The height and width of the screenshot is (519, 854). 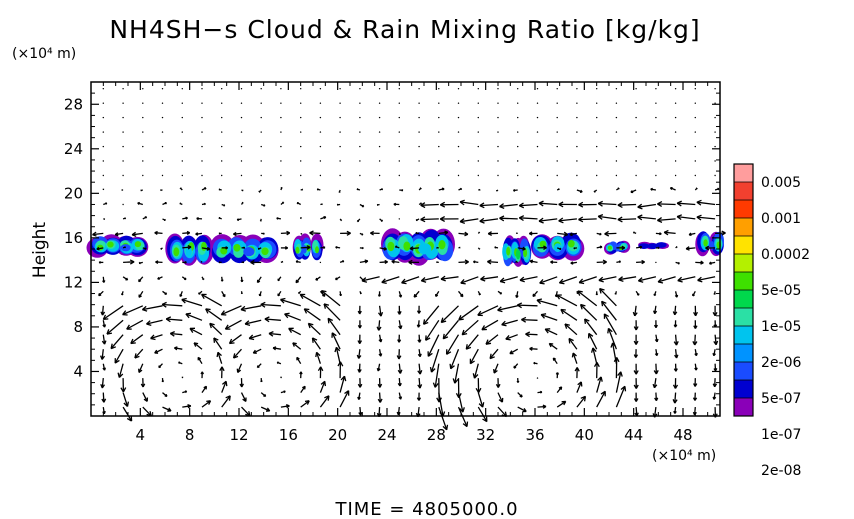 What do you see at coordinates (781, 471) in the screenshot?
I see `colorbar-label: 2e-08` at bounding box center [781, 471].